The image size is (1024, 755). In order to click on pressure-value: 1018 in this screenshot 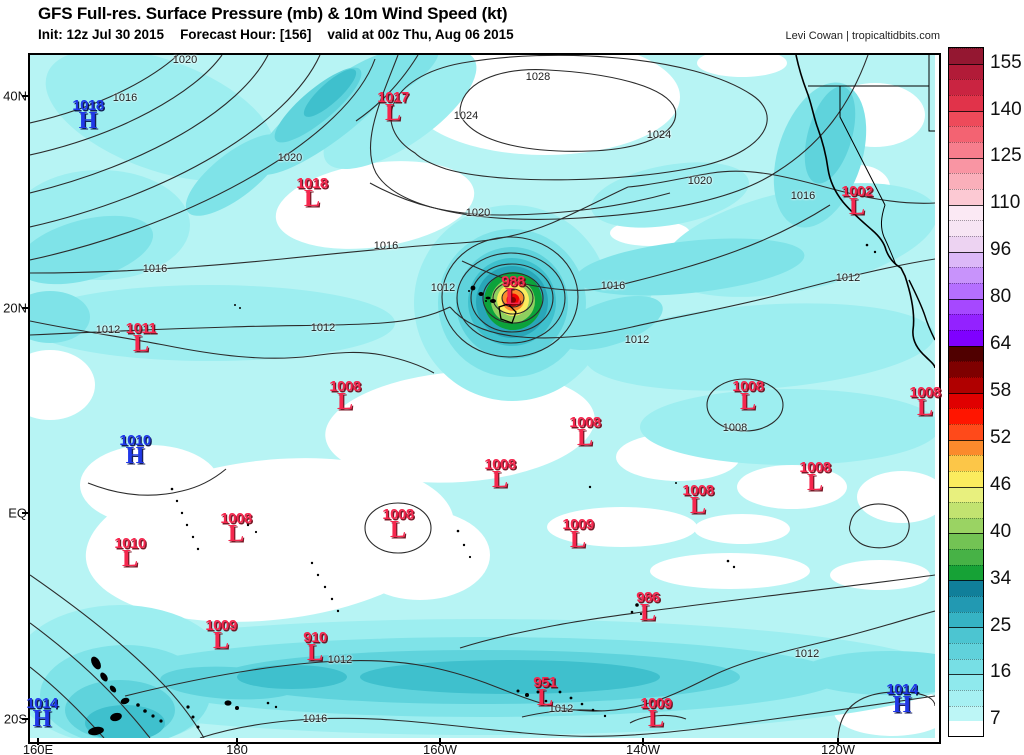, I will do `click(88, 105)`.